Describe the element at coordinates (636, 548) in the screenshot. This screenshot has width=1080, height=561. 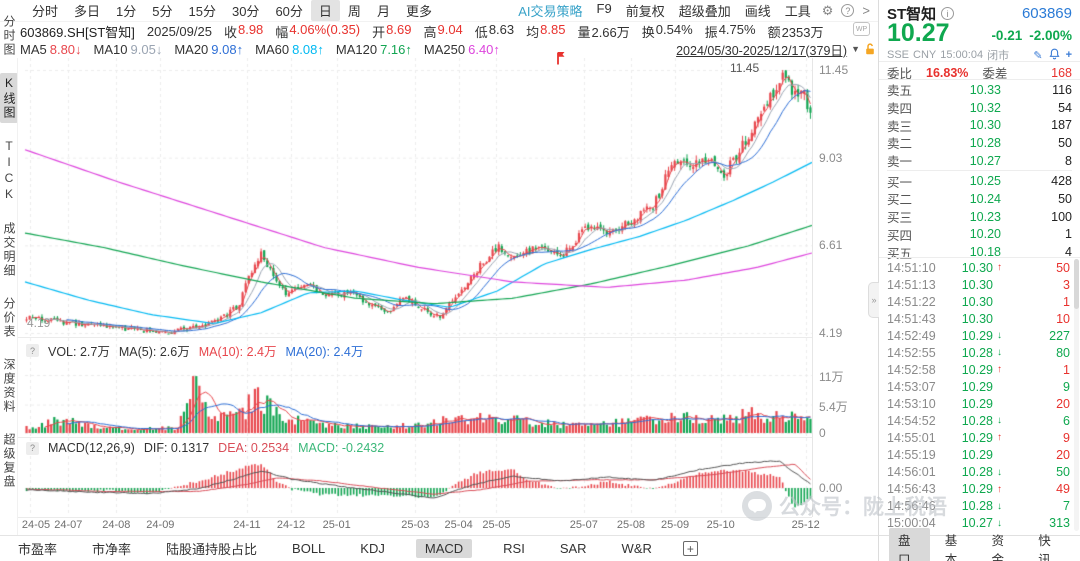
I see `indicator-tab-W&R: W&R` at that location.